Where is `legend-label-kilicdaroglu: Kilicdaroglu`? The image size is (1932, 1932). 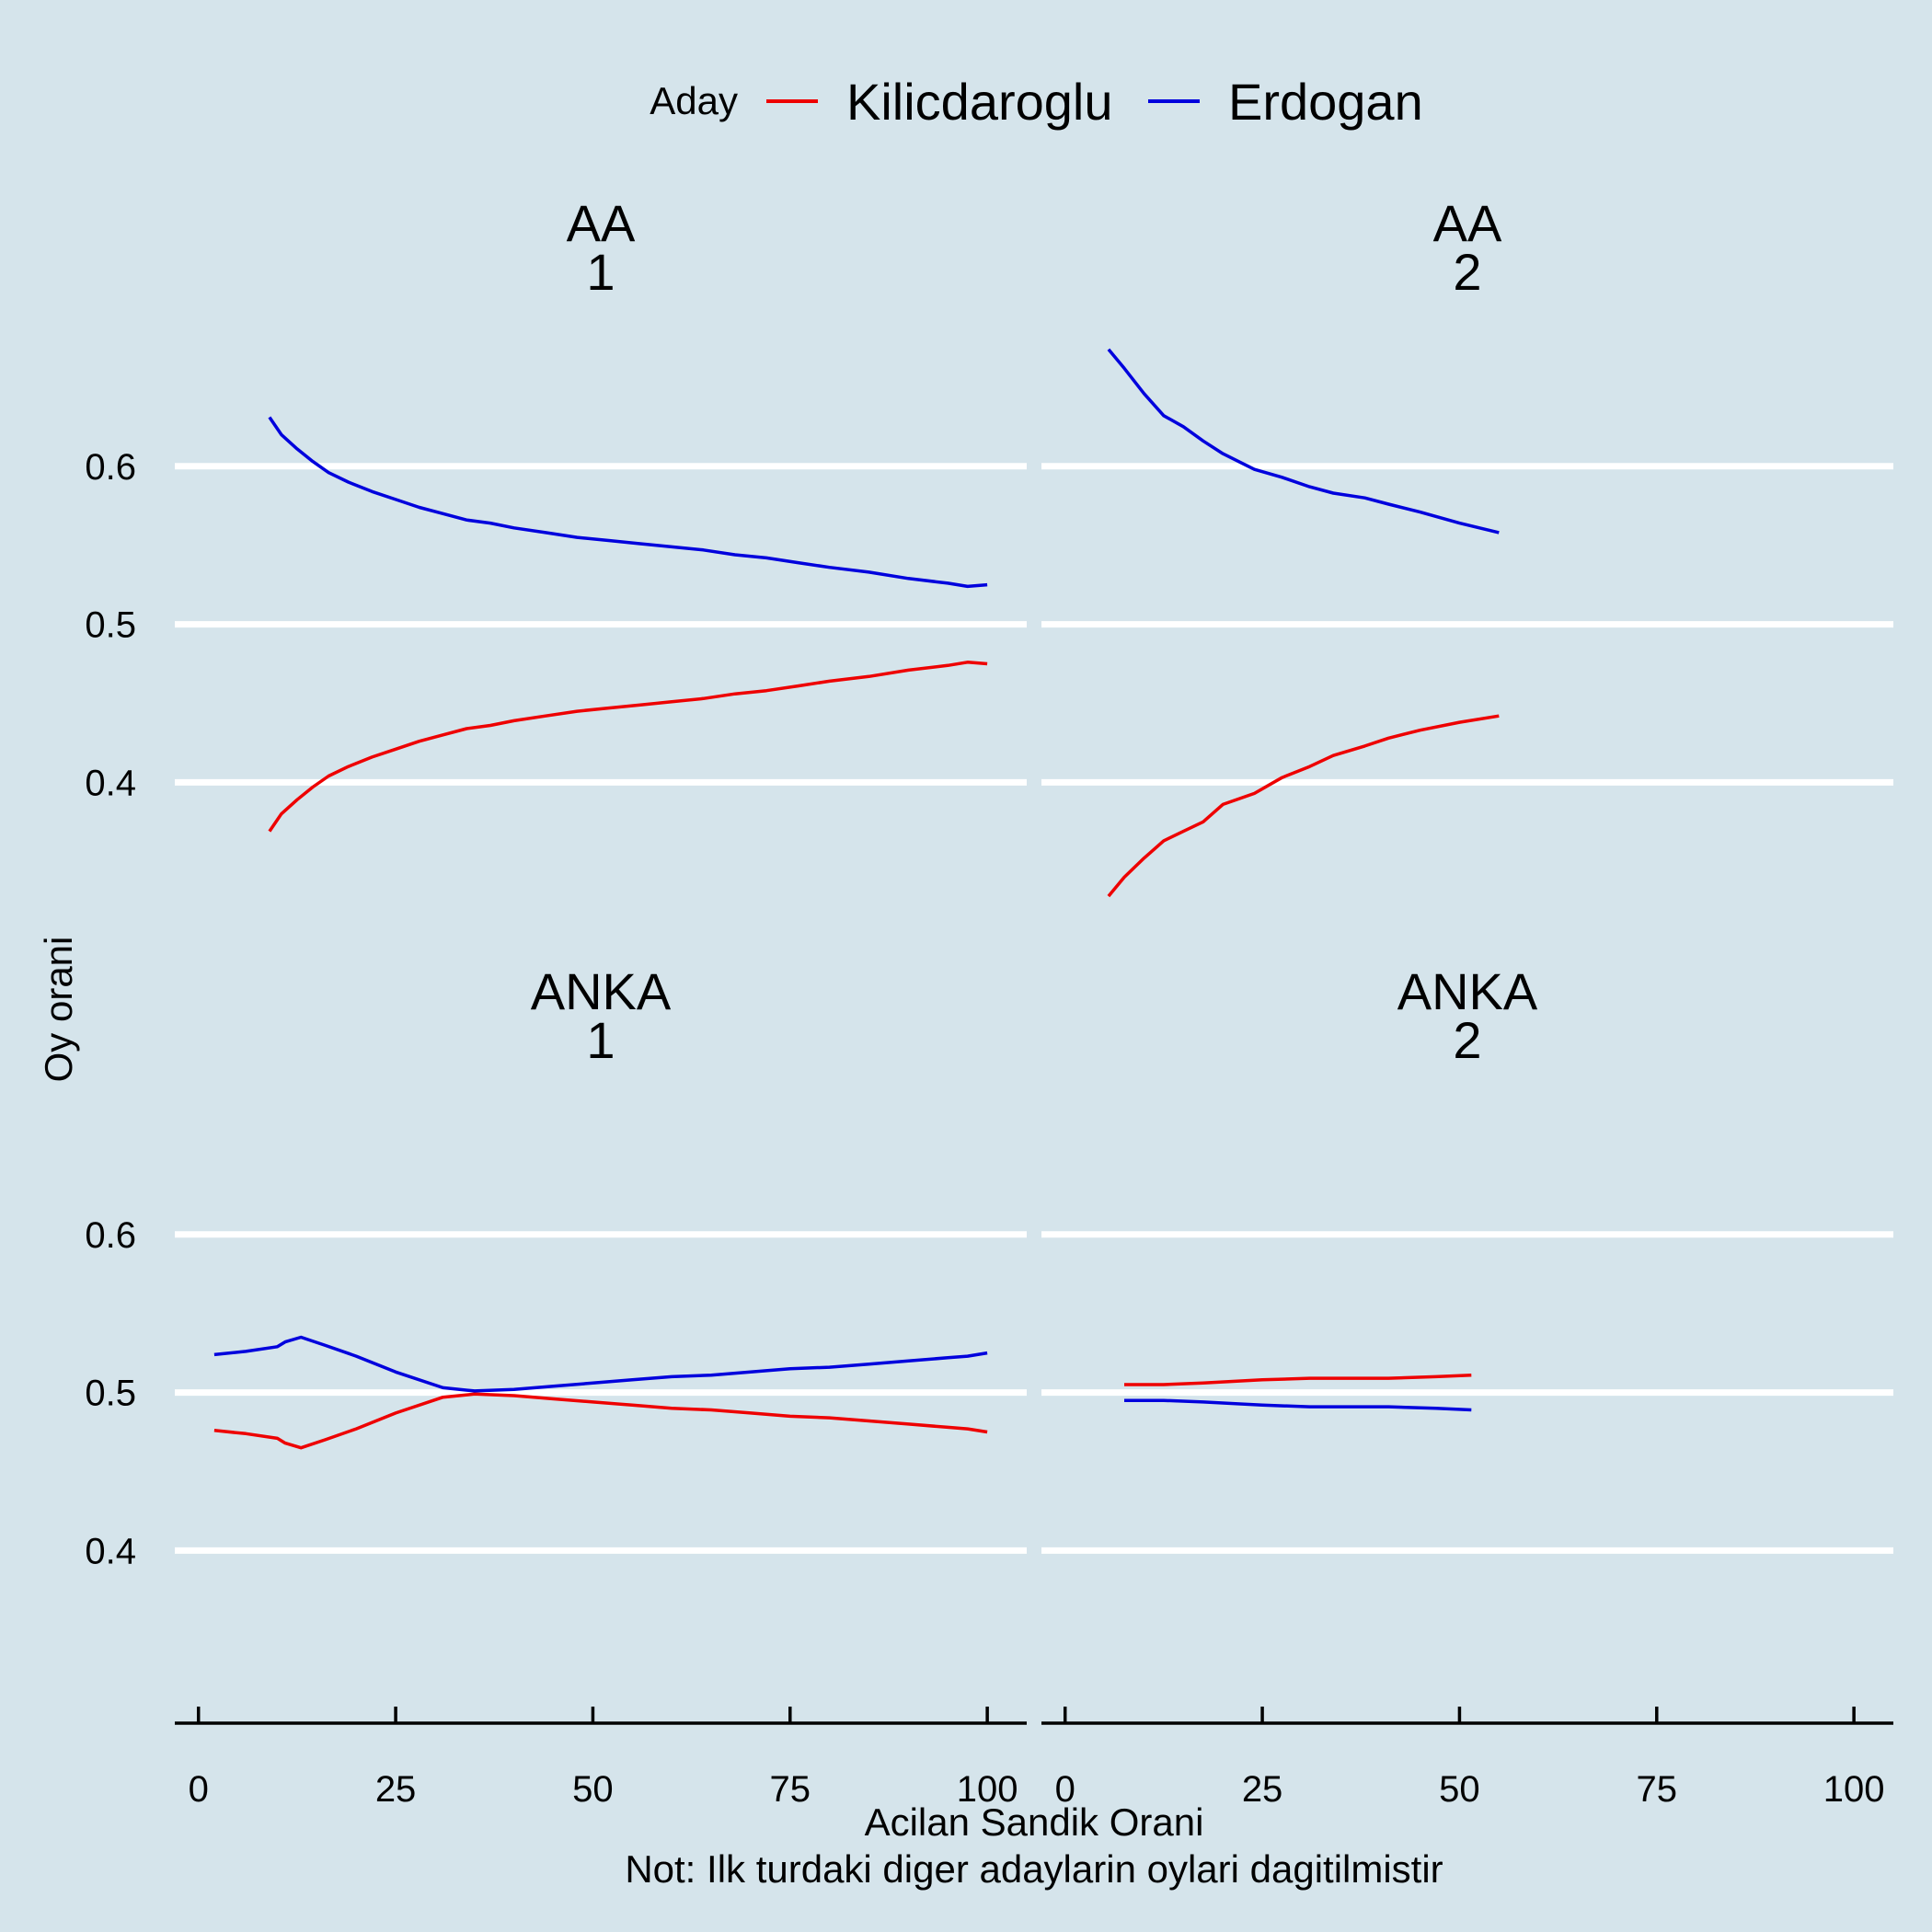
legend-label-kilicdaroglu: Kilicdaroglu is located at coordinates (979, 102).